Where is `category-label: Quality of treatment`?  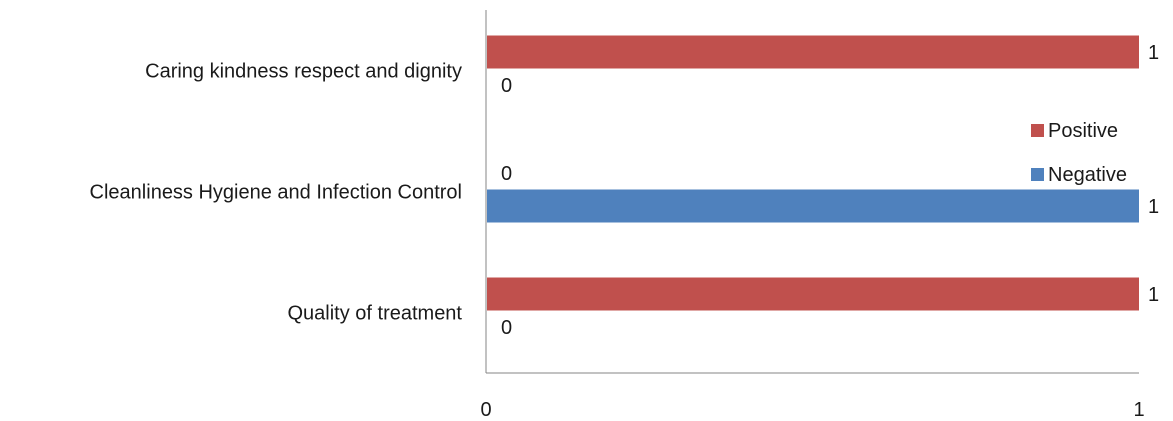 category-label: Quality of treatment is located at coordinates (374, 314).